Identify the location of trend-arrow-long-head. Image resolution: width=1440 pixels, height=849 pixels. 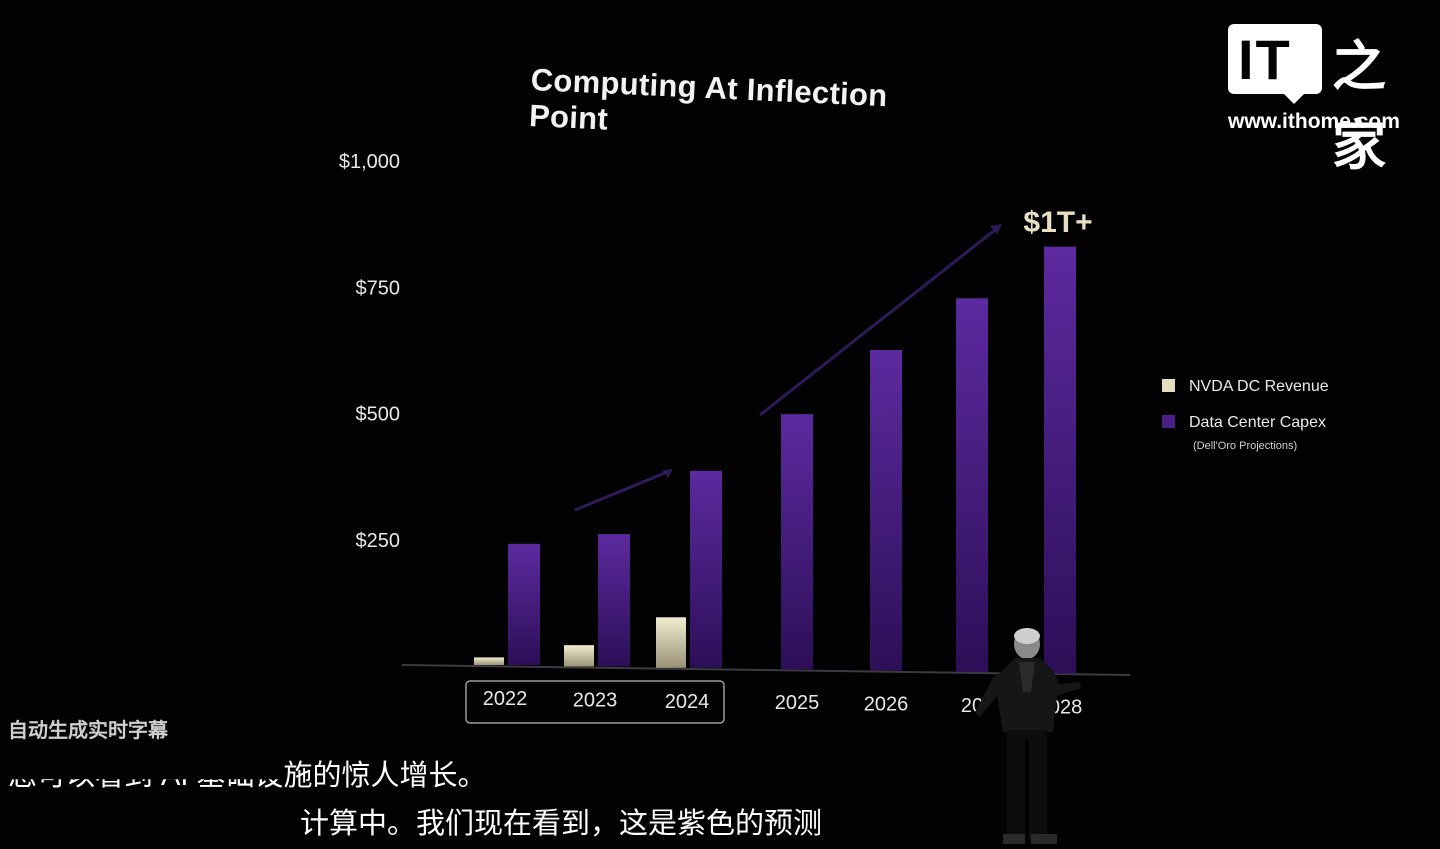
(996, 229).